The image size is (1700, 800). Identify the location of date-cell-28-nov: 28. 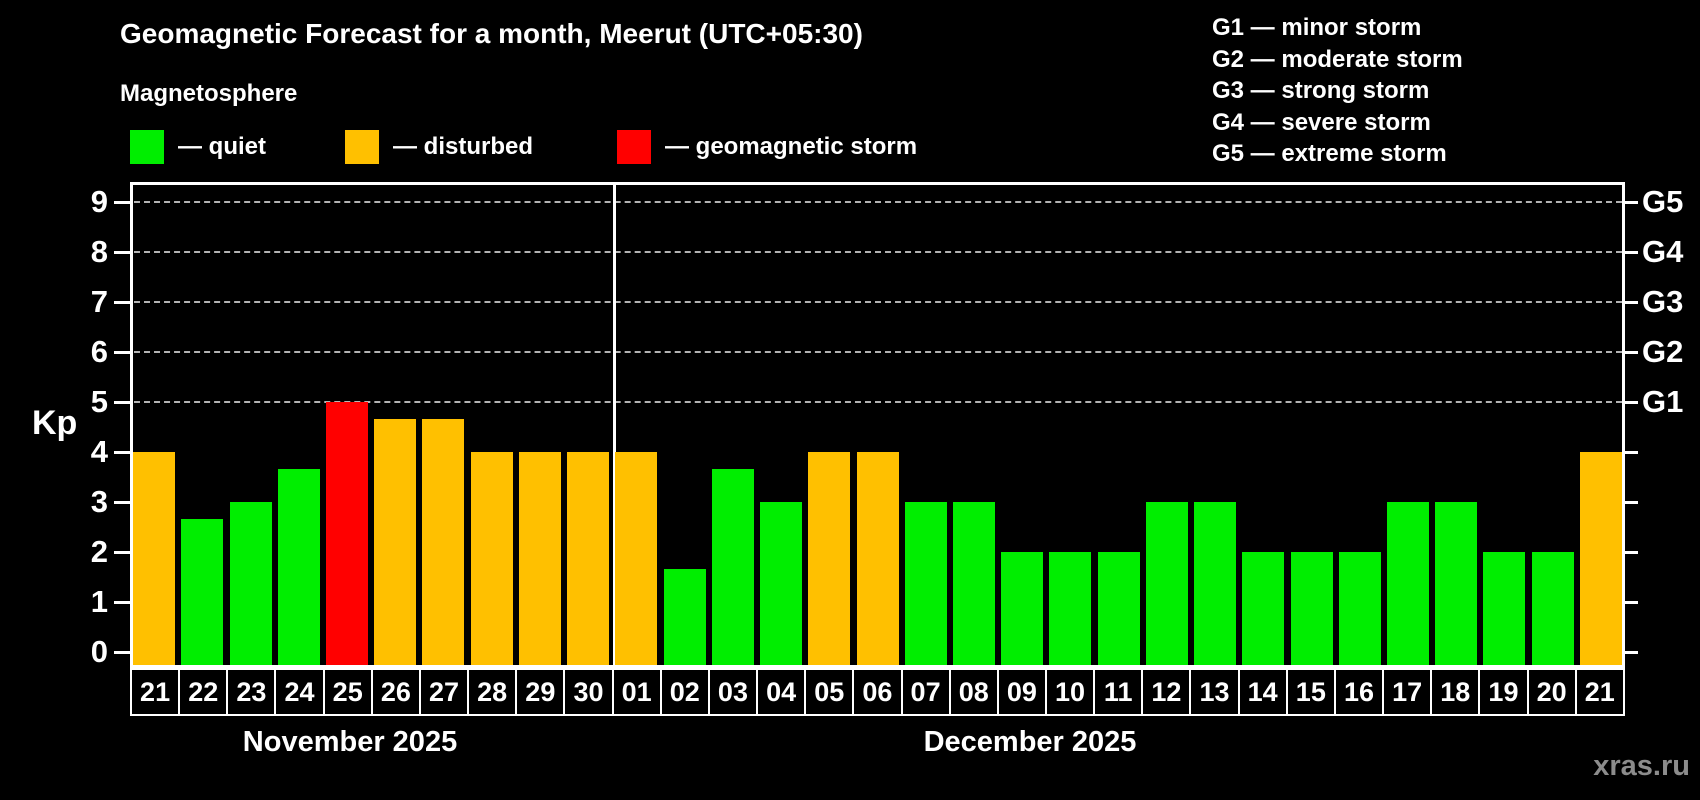
(493, 692).